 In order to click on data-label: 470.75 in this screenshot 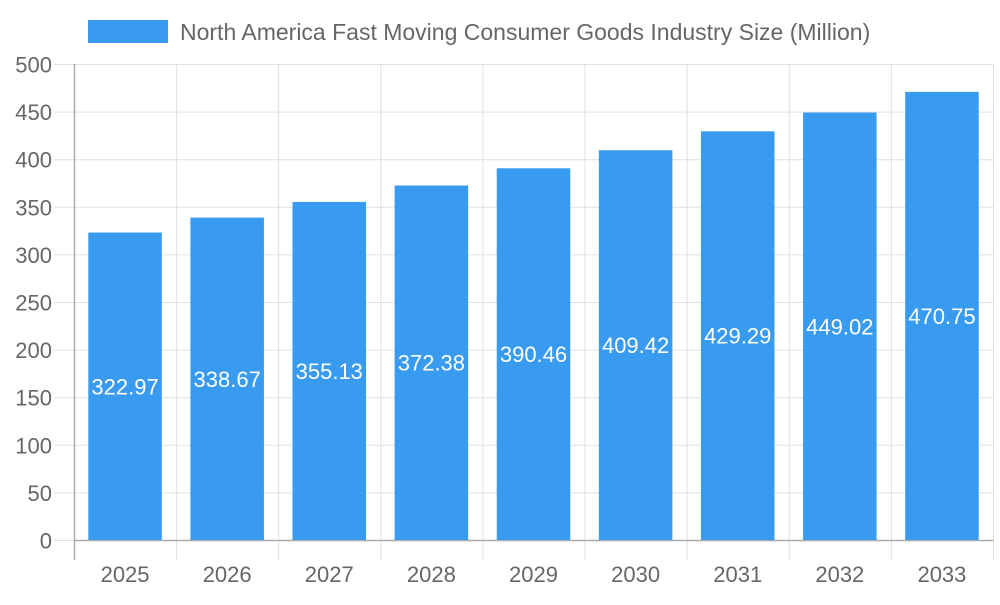, I will do `click(941, 316)`.